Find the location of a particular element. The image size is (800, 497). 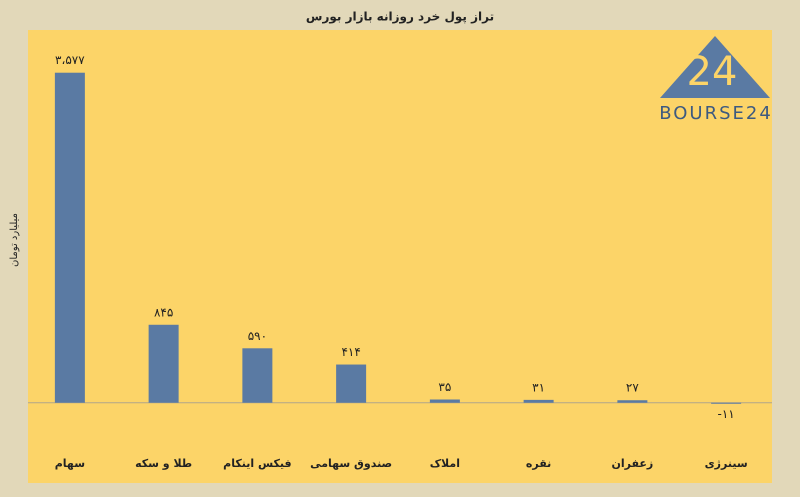

logo: 24 BOURSE24 is located at coordinates (716, 80).